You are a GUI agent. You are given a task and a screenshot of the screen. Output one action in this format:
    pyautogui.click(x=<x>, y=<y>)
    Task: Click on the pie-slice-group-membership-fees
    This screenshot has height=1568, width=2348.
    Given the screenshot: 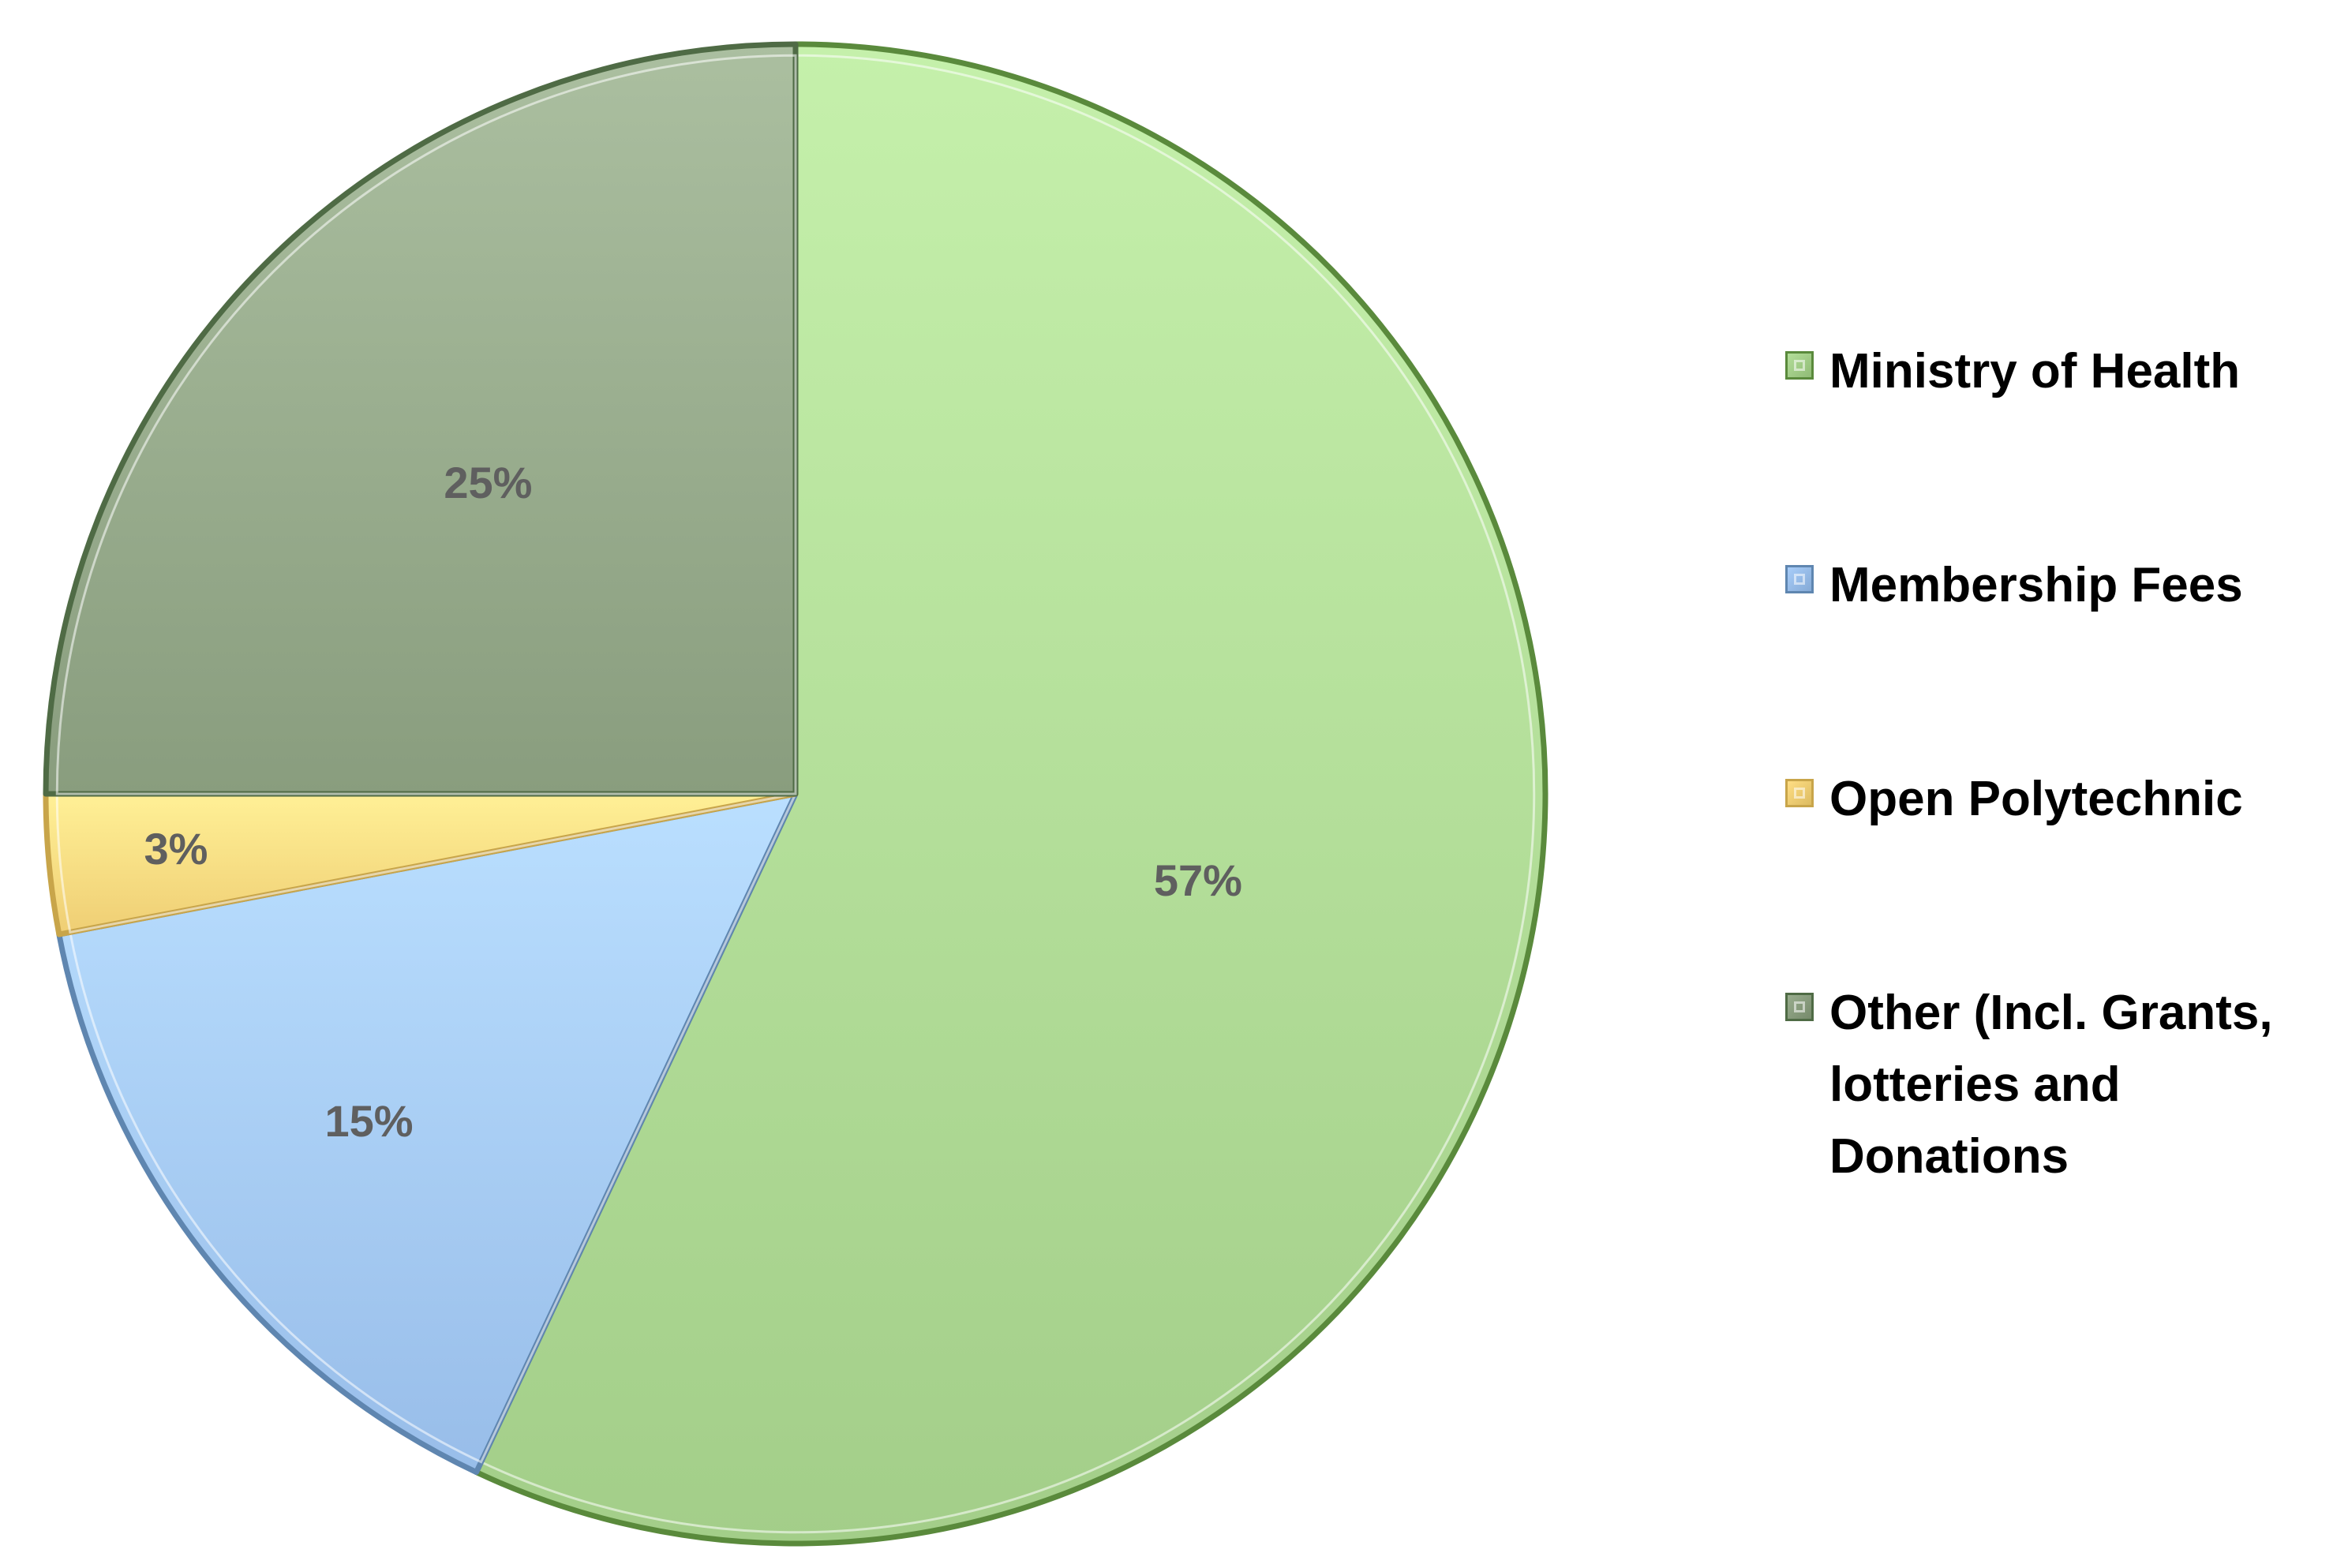 What is the action you would take?
    pyautogui.click(x=427, y=1133)
    